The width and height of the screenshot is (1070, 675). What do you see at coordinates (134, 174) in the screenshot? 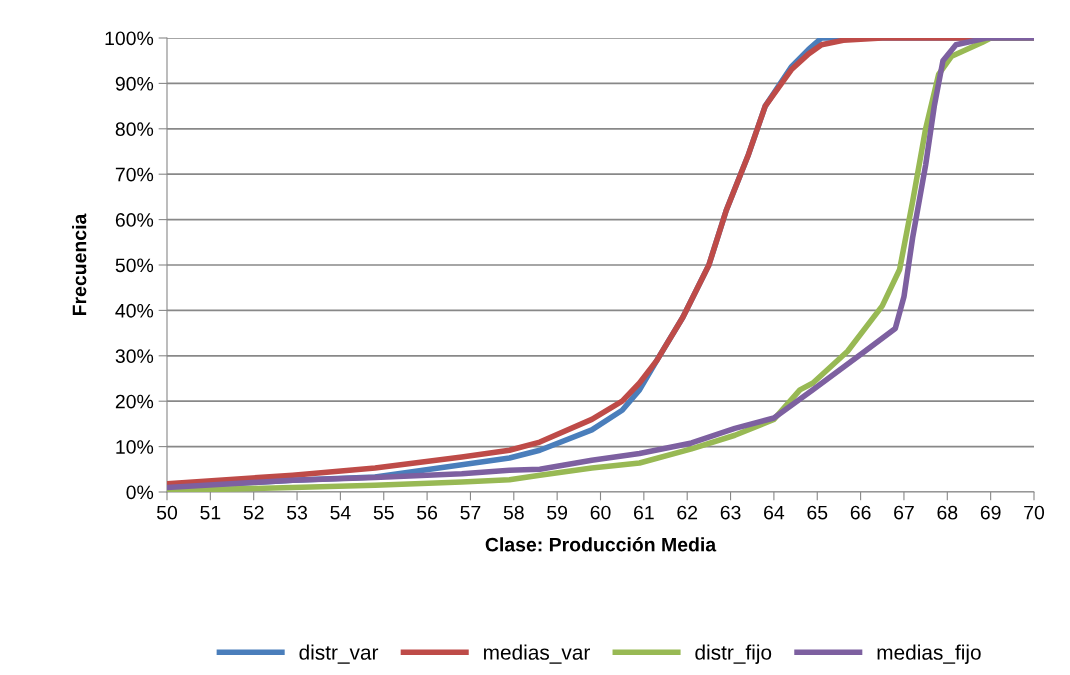
I see `y-tick-label: 70%` at bounding box center [134, 174].